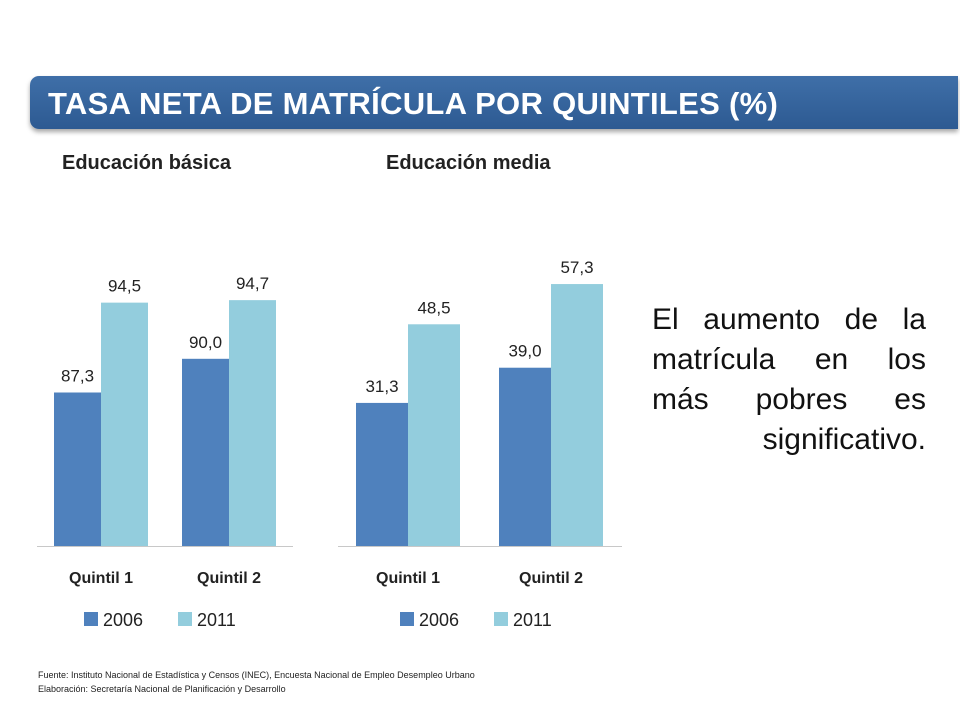 The width and height of the screenshot is (960, 720). What do you see at coordinates (252, 283) in the screenshot?
I see `data-label: 94,7` at bounding box center [252, 283].